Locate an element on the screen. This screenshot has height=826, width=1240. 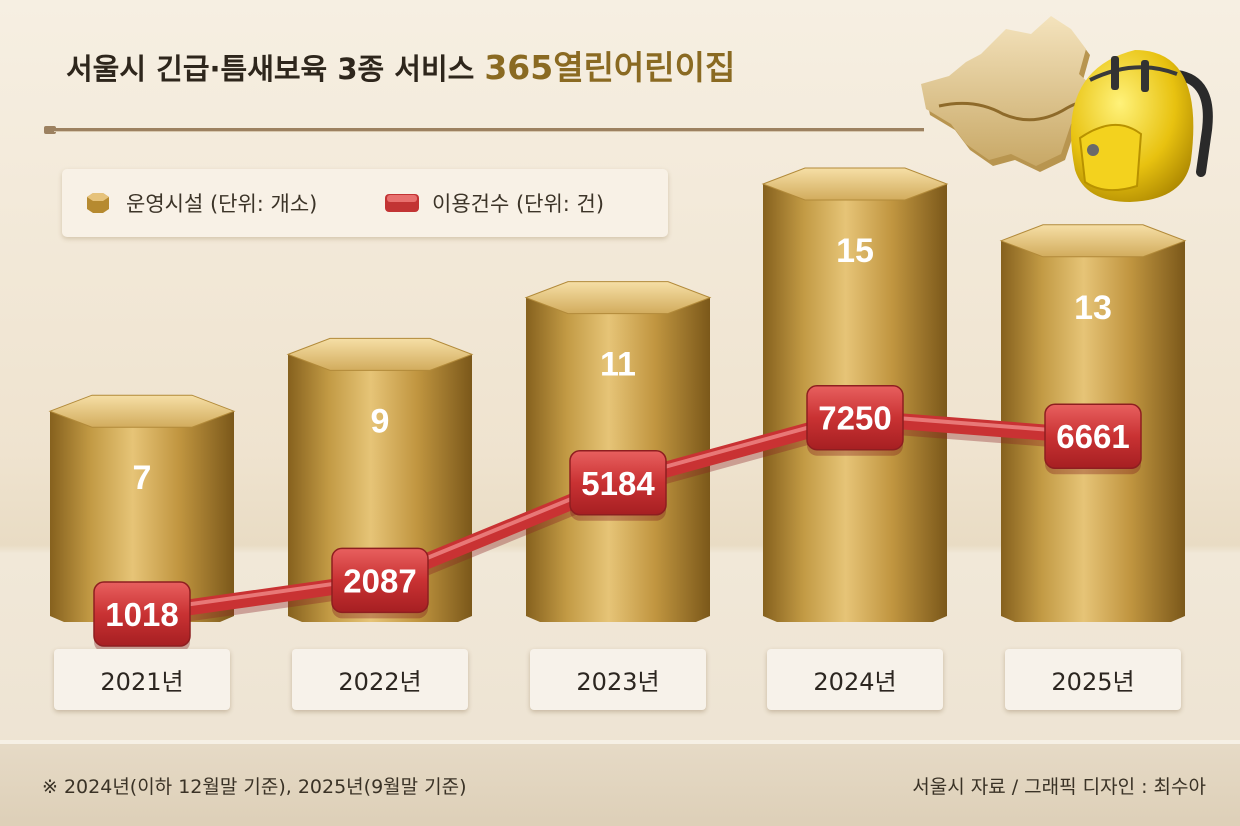
bar-2021년 is located at coordinates (142, 508).